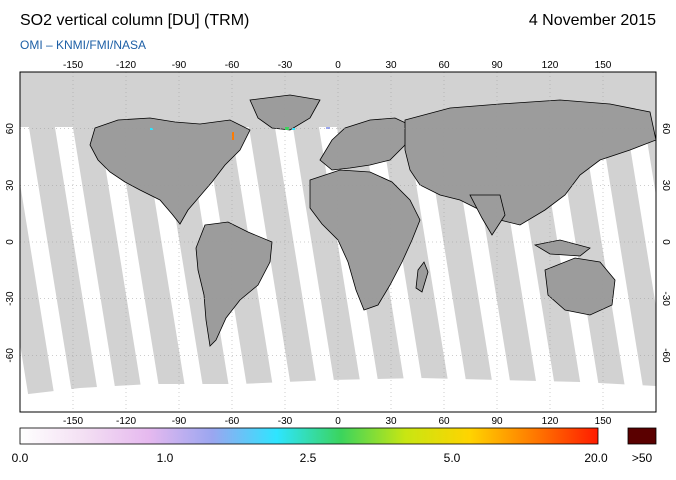 The height and width of the screenshot is (480, 676). What do you see at coordinates (165, 458) in the screenshot?
I see `colorbar-label: 1.0` at bounding box center [165, 458].